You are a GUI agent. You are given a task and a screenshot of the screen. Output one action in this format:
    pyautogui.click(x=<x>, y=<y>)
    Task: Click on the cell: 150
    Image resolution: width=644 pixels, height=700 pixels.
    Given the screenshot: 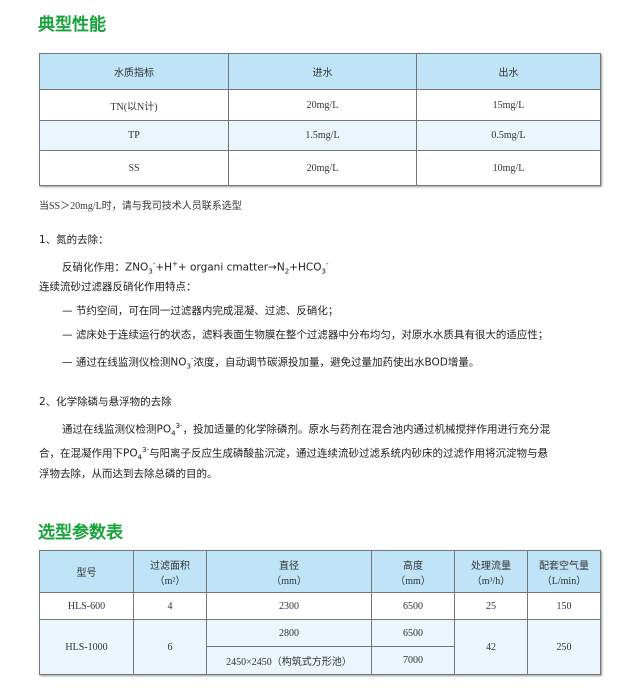 What is the action you would take?
    pyautogui.click(x=564, y=606)
    